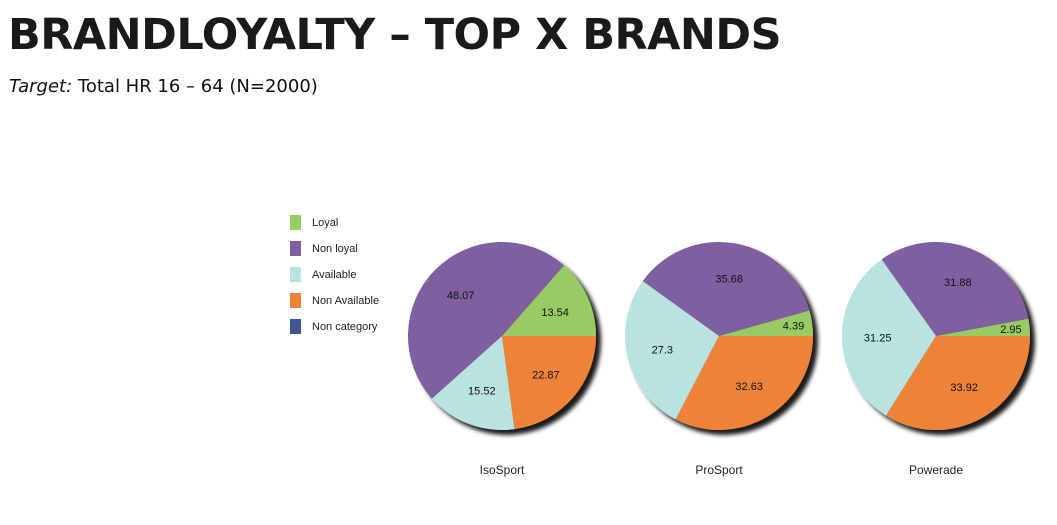  I want to click on legend-item-loyal: Loyal, so click(314, 222).